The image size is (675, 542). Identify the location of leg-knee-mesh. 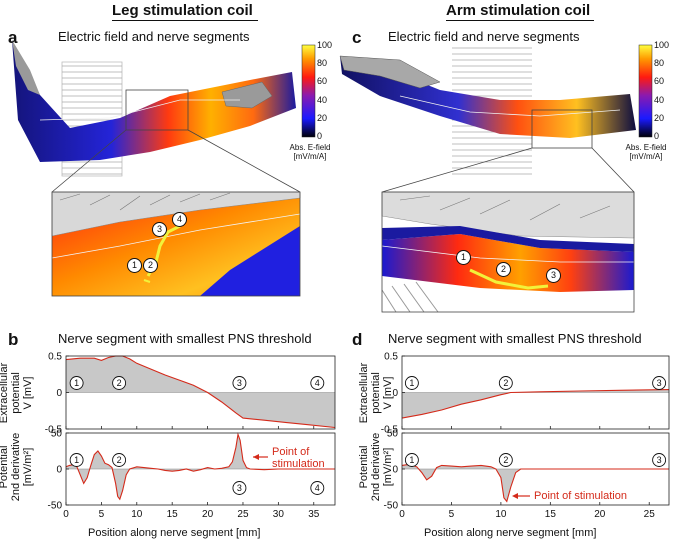
(247, 95).